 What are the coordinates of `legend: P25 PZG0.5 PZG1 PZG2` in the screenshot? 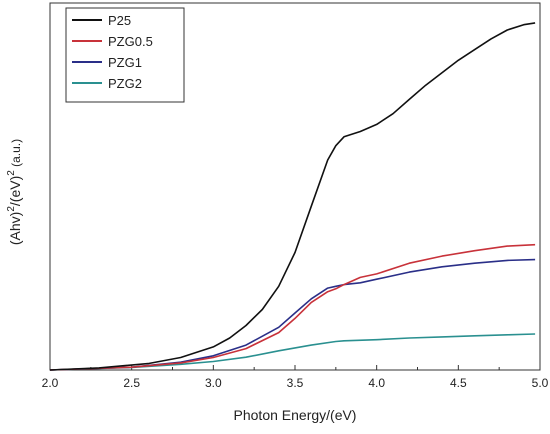 It's located at (125, 55).